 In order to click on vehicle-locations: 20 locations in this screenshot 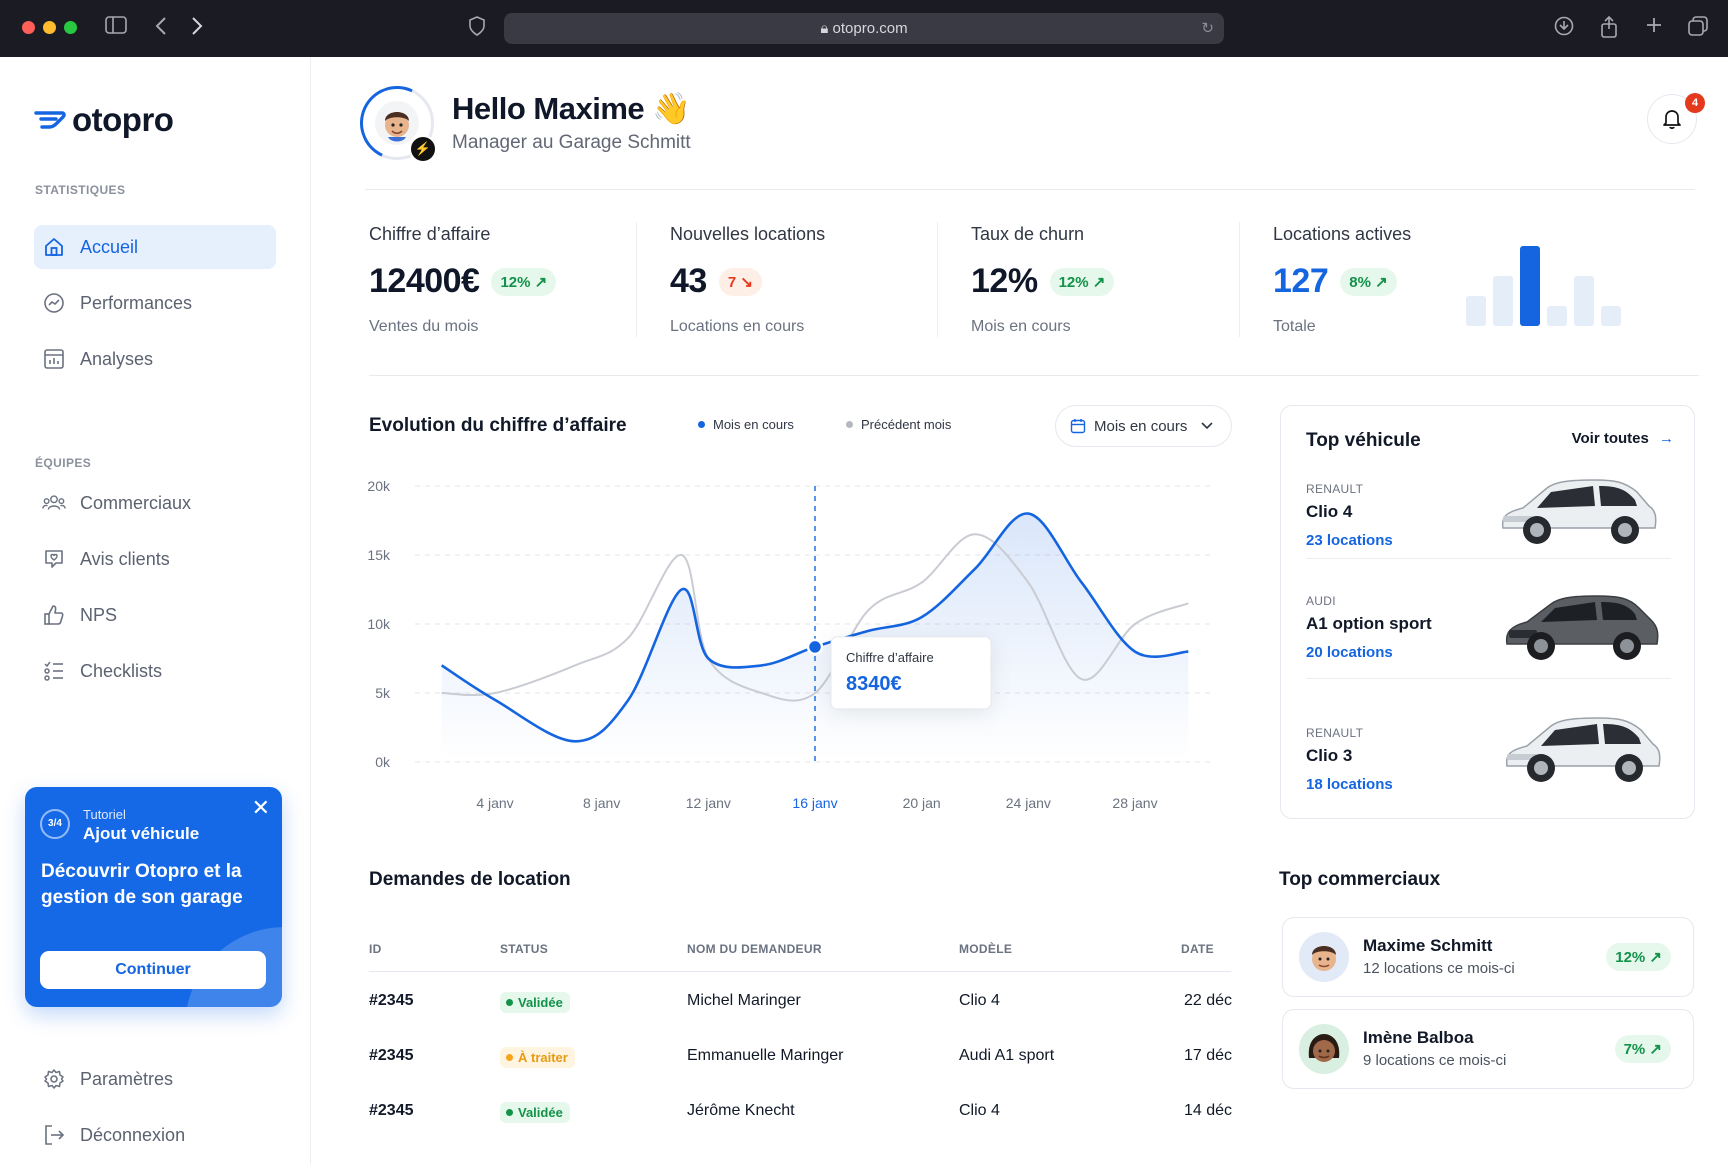, I will do `click(1349, 652)`.